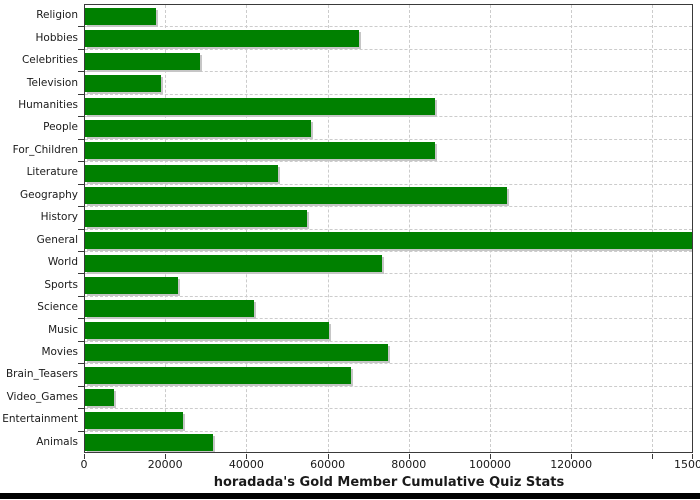  Describe the element at coordinates (60, 127) in the screenshot. I see `category-label: People` at that location.